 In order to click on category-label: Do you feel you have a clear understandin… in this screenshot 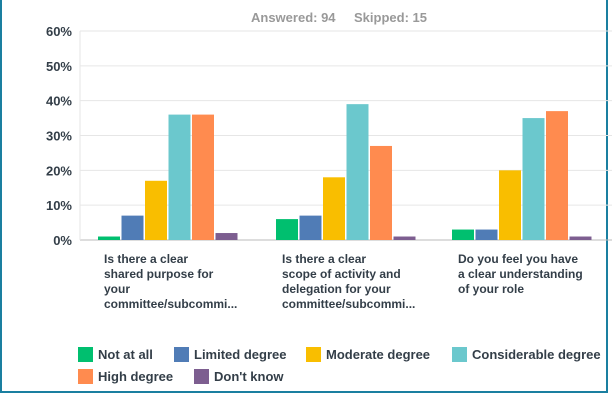, I will do `click(520, 274)`.